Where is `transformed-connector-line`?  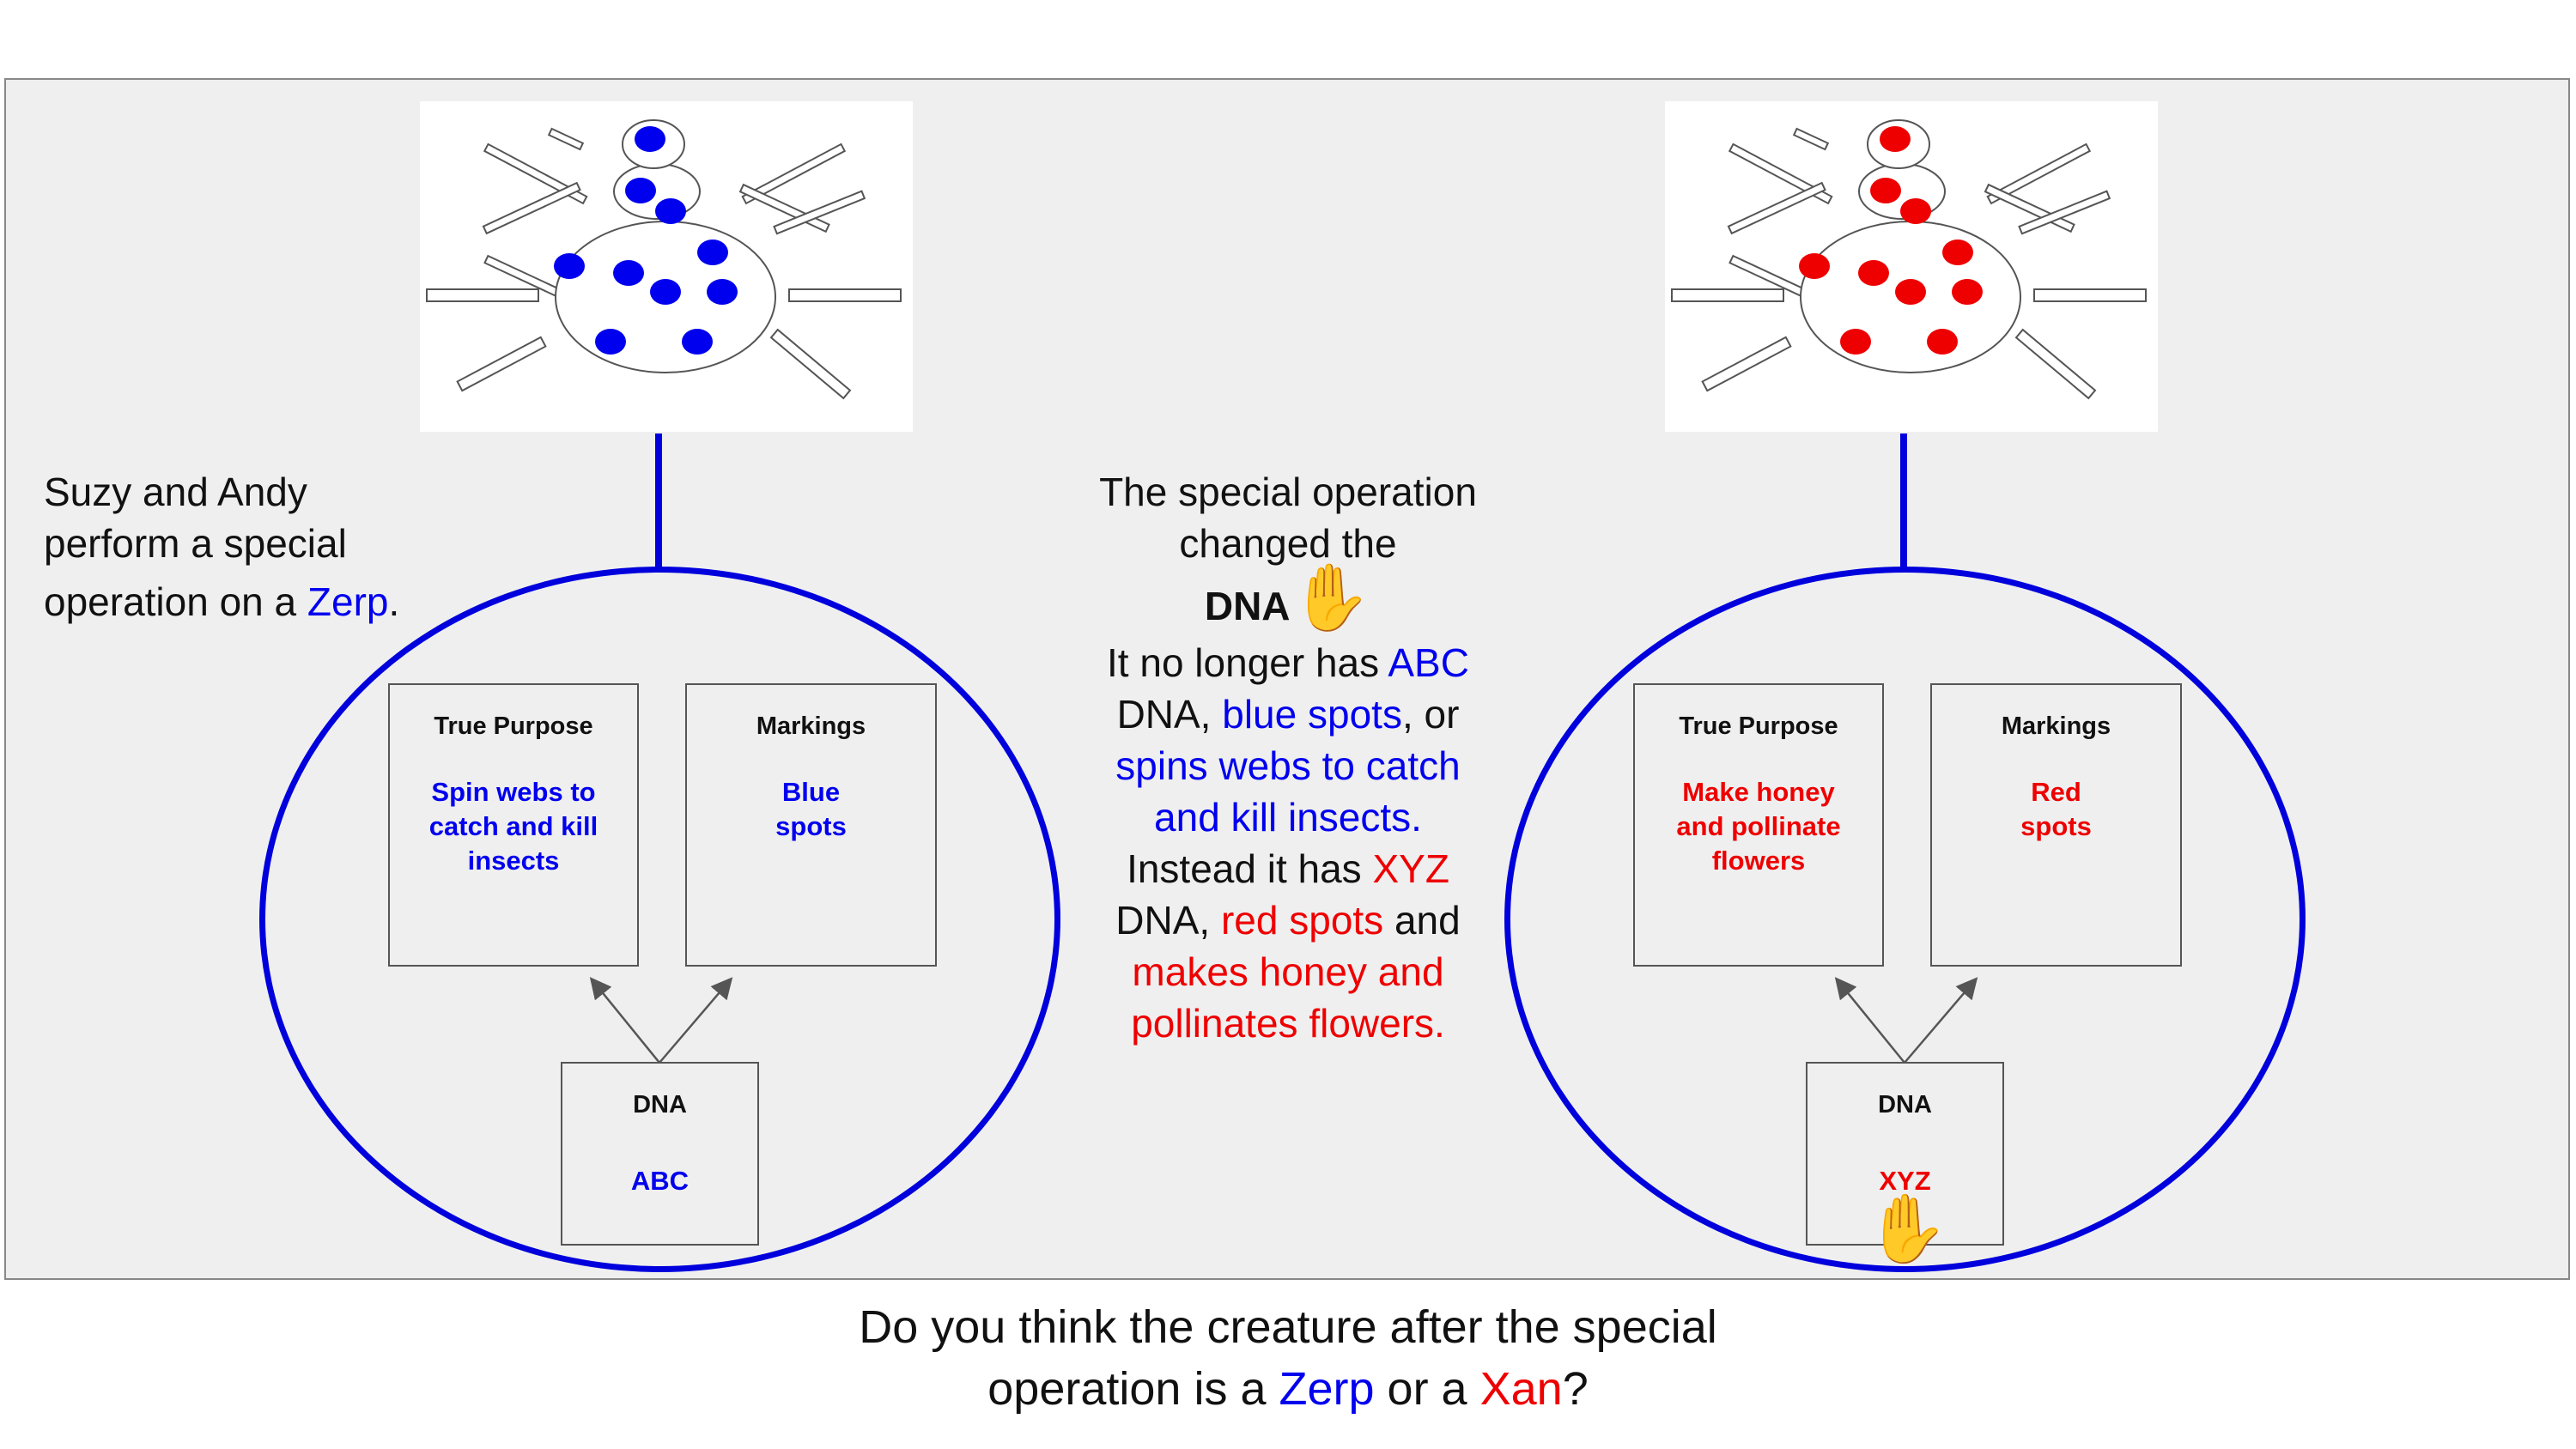
transformed-connector-line is located at coordinates (1903, 502).